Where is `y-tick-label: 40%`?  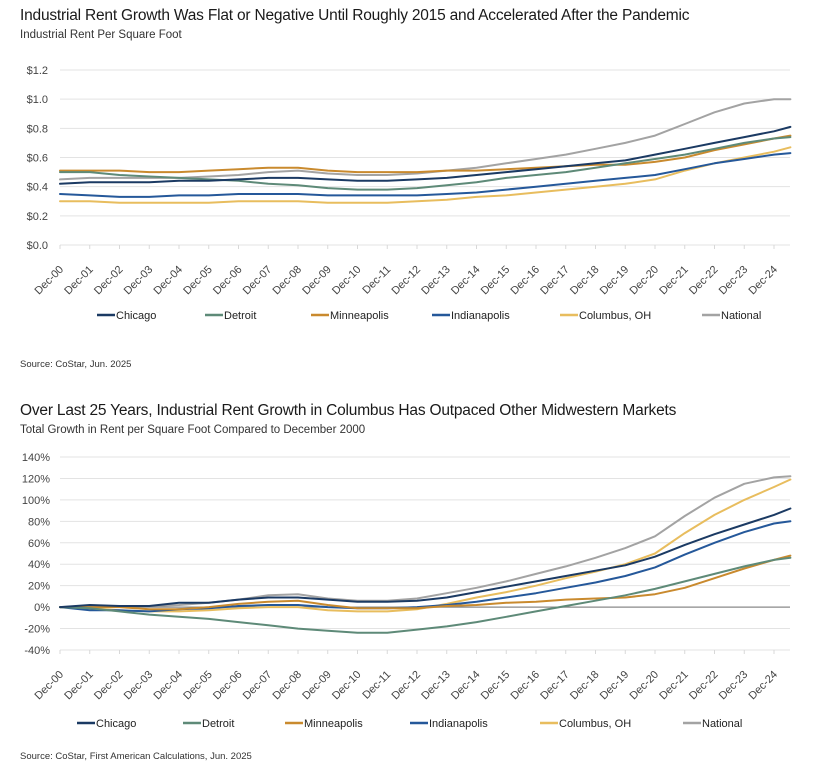
y-tick-label: 40% is located at coordinates (39, 565).